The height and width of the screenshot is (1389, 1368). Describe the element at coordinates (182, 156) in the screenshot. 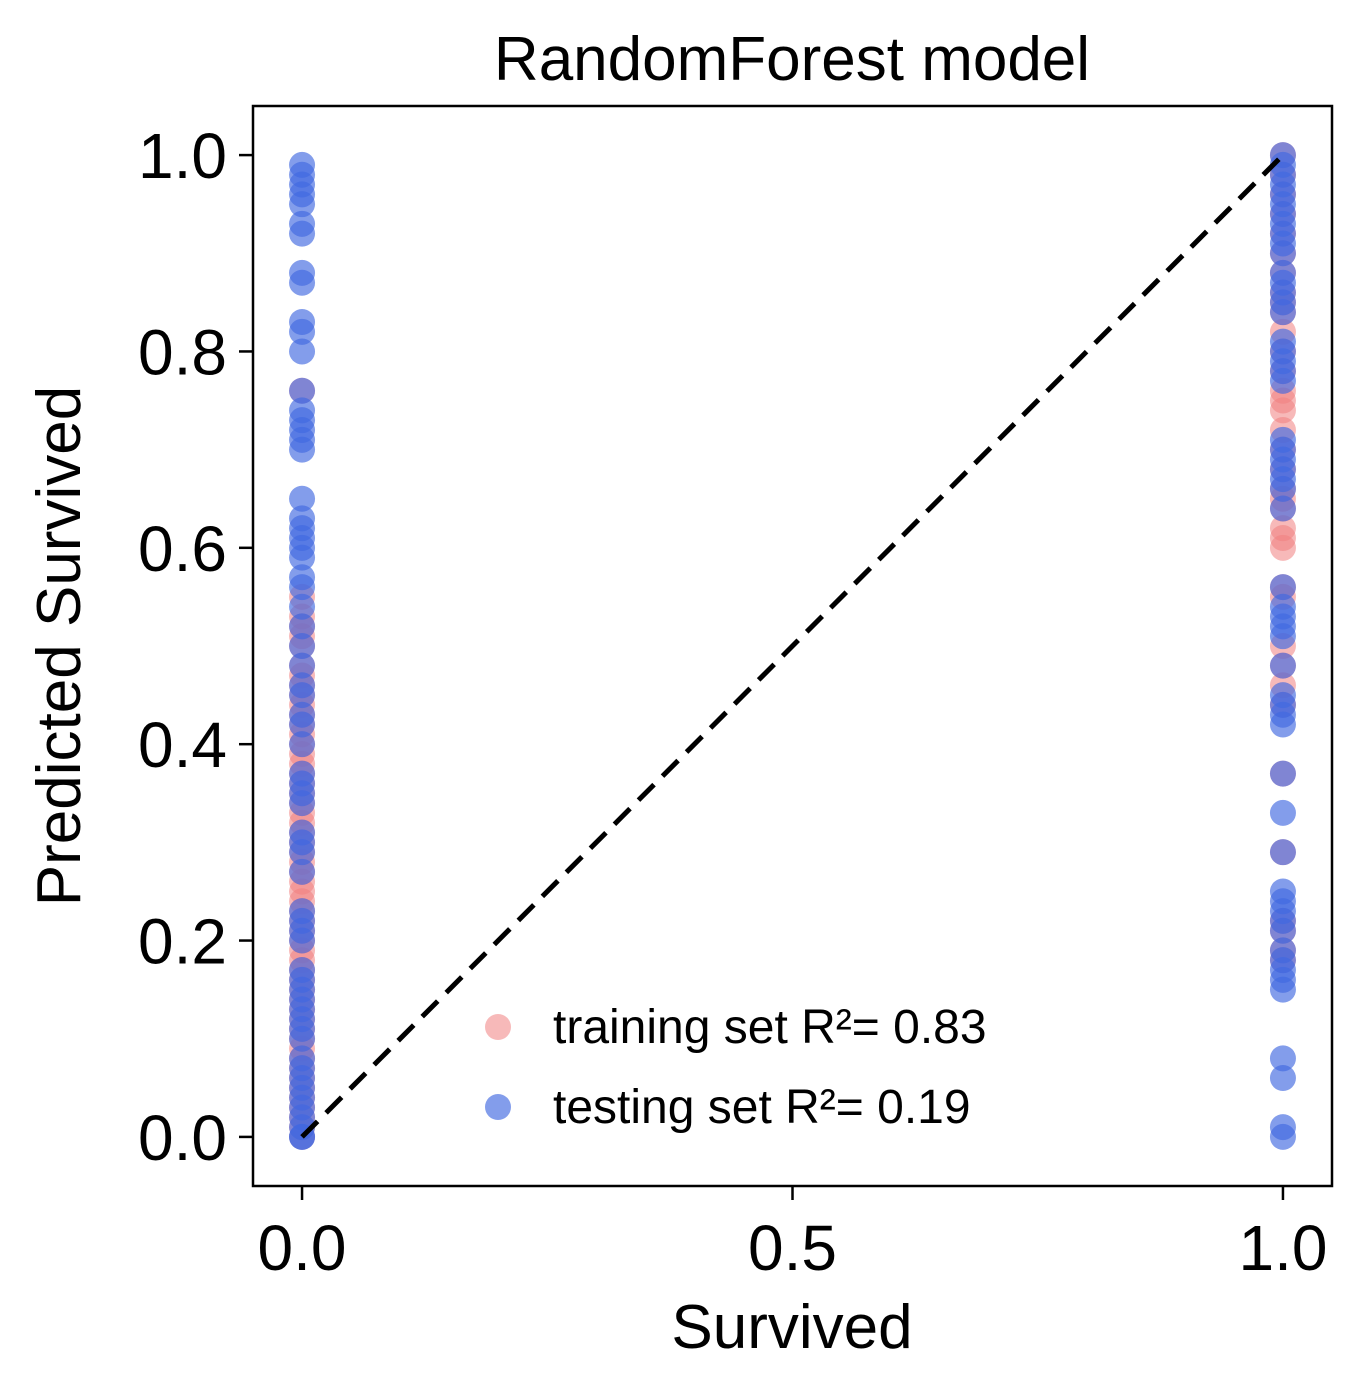

I see `y-tick-label: 1.0` at that location.